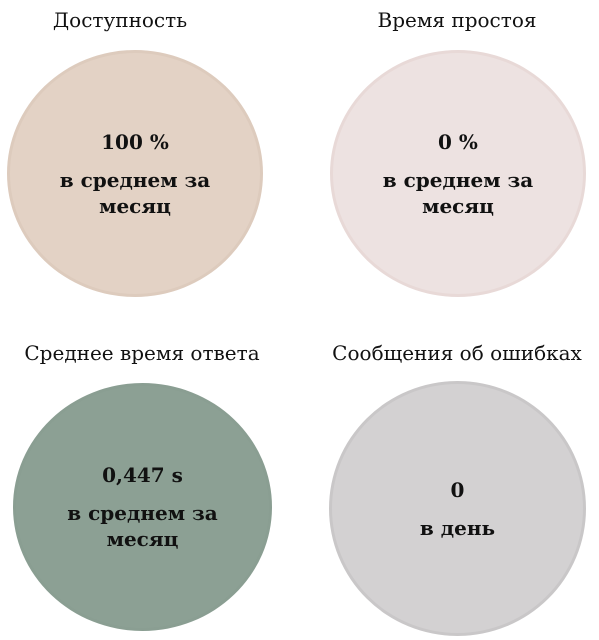 This screenshot has height=640, width=599. I want to click on downtime-subtitle: в среднем за месяц, so click(458, 192).